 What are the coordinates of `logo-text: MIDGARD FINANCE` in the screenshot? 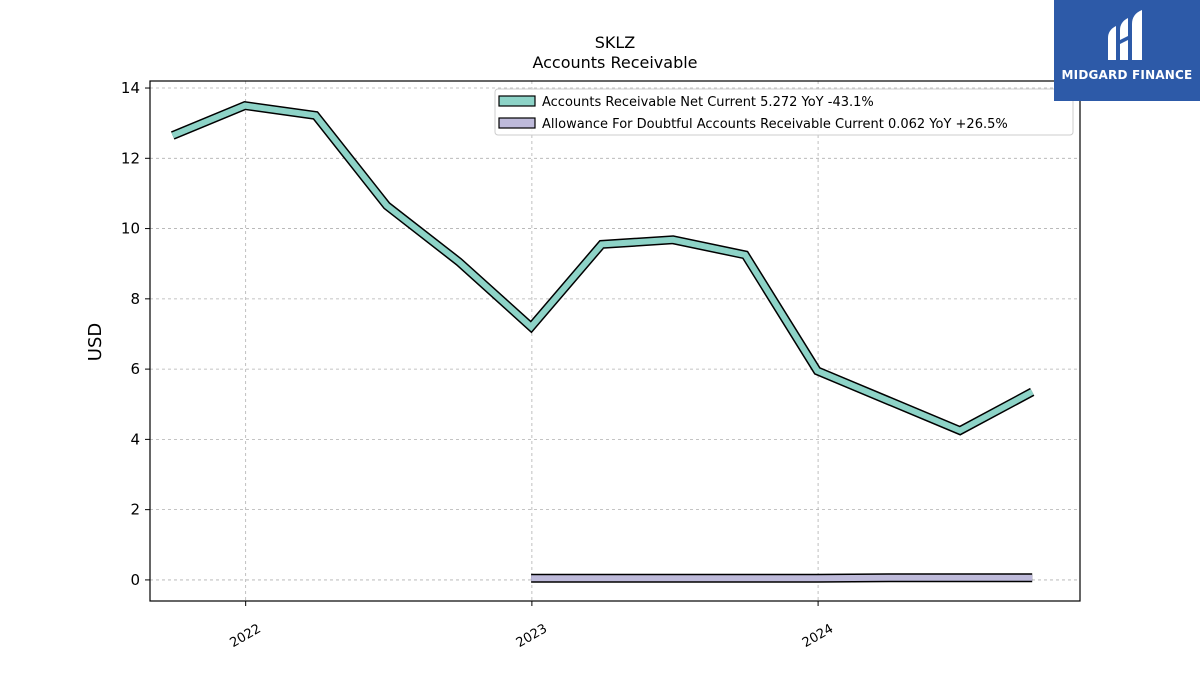 It's located at (1127, 75).